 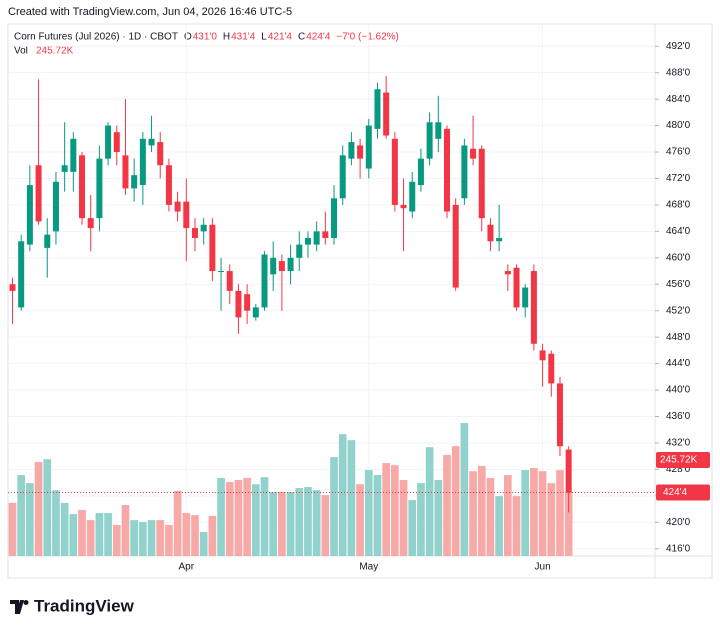 I want to click on y-tick-label: 444'0, so click(x=678, y=363).